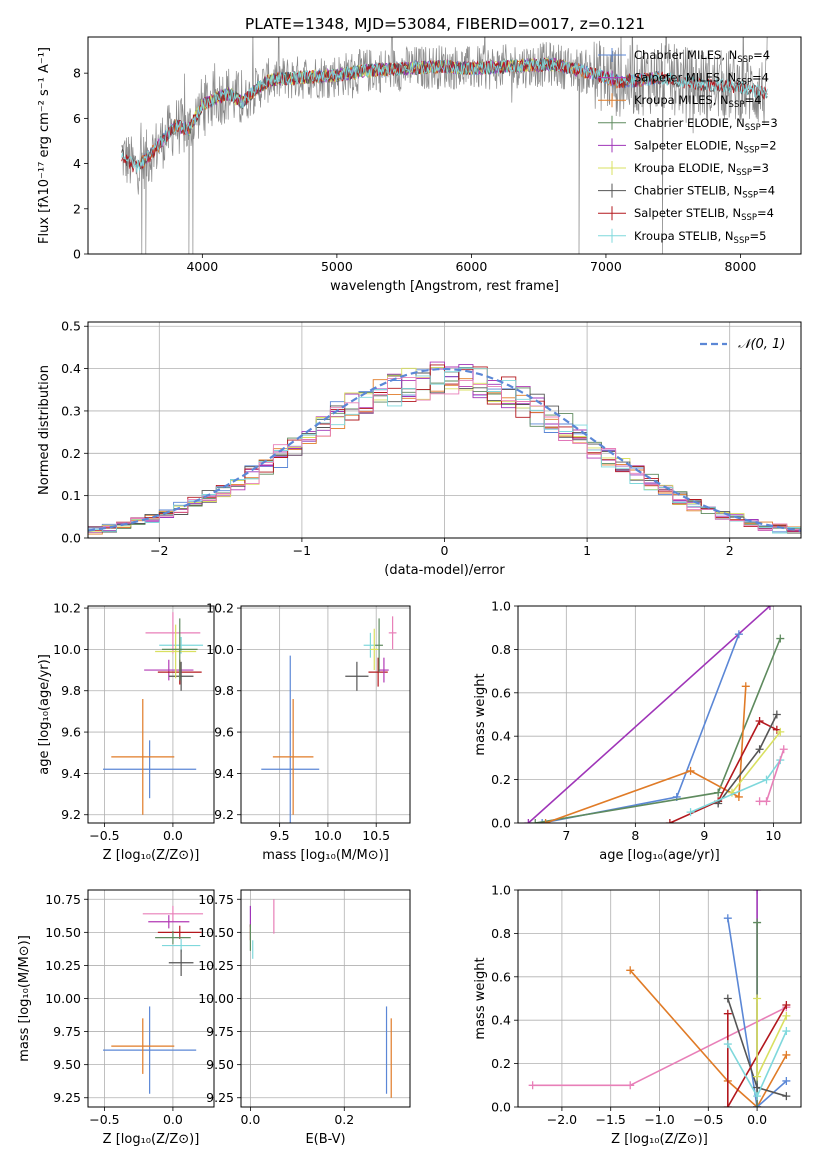  Describe the element at coordinates (705, 146) in the screenshot. I see `legend-label: Salpeter ELODIE, NSSP=2` at that location.